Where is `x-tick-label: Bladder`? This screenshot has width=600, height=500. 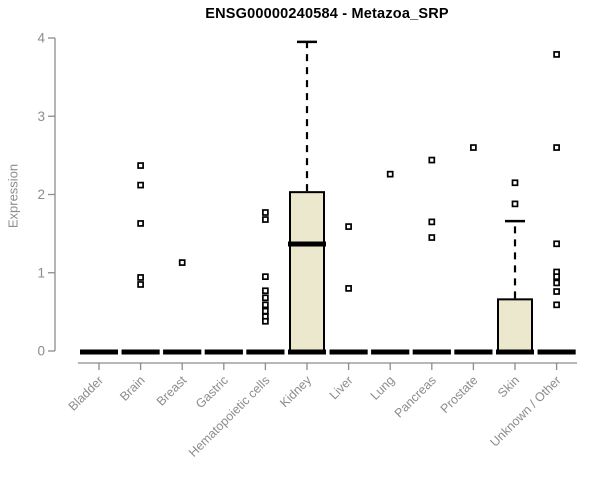 x-tick-label: Bladder is located at coordinates (86, 393).